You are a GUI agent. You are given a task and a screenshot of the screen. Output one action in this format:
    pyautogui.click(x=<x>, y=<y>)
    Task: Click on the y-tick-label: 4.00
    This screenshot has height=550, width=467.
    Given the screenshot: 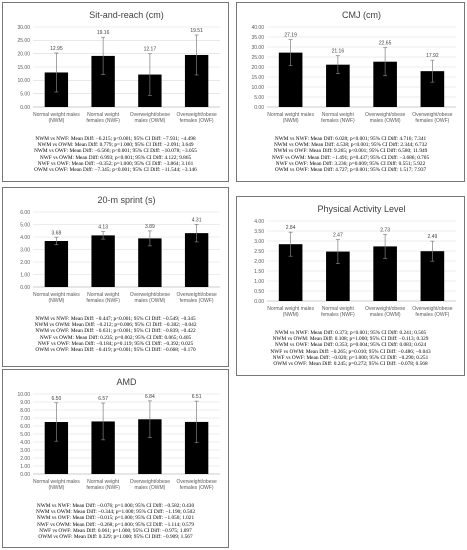 What is the action you would take?
    pyautogui.click(x=25, y=238)
    